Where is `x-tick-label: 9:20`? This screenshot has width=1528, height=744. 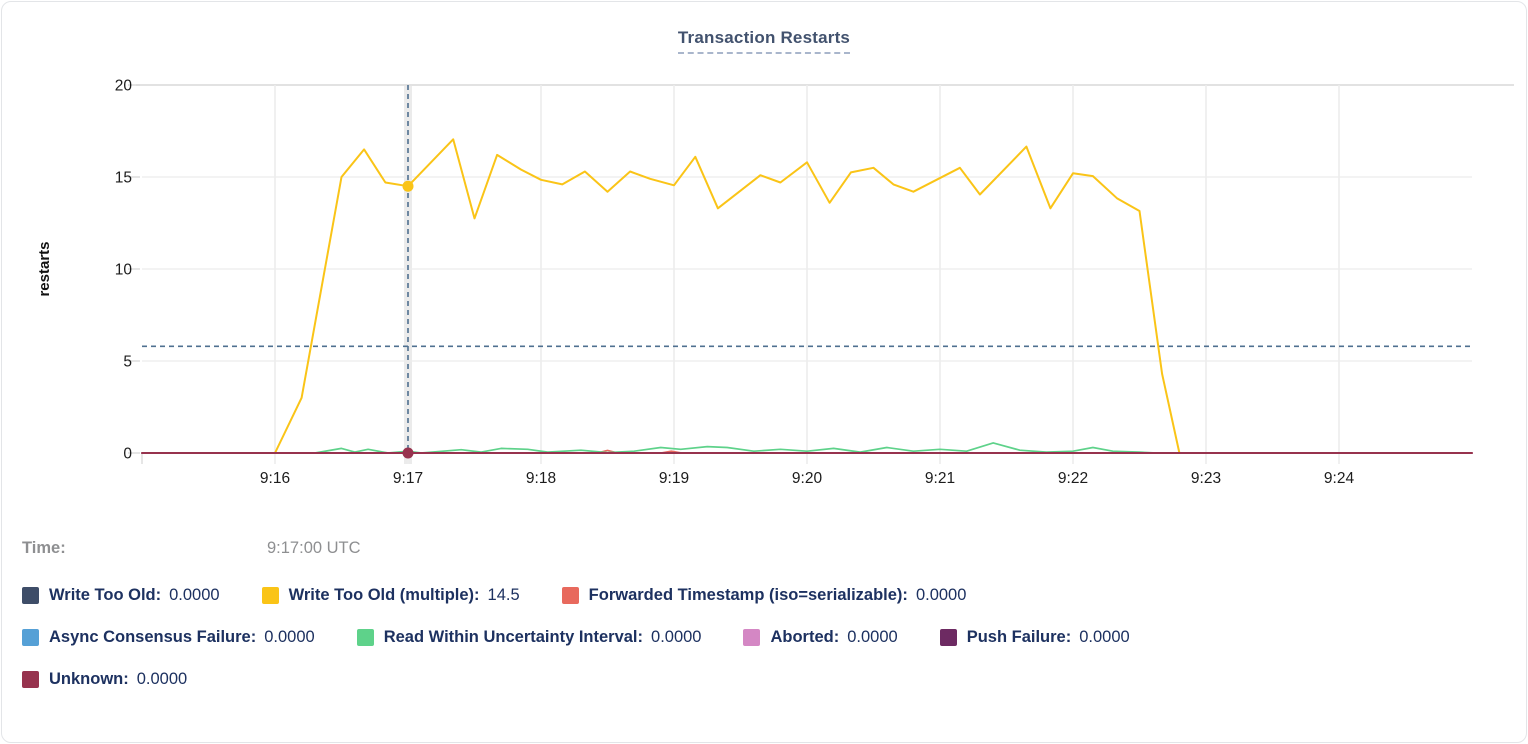
x-tick-label: 9:20 is located at coordinates (807, 478).